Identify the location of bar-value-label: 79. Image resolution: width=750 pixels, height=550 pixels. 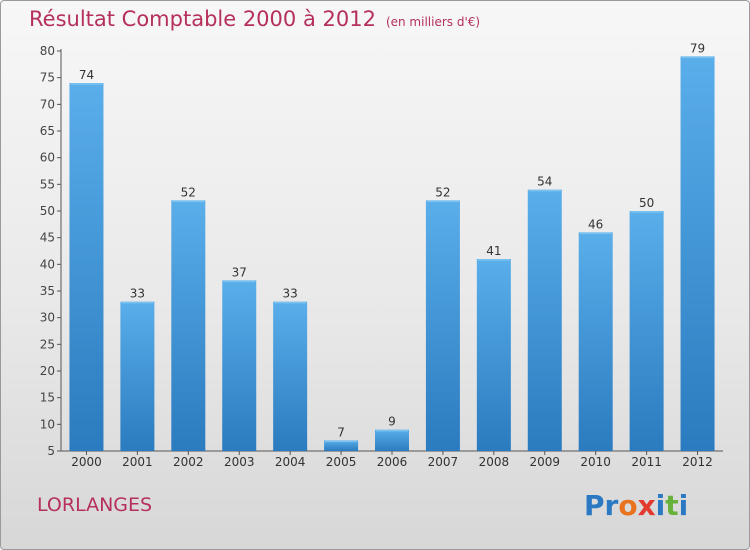
(697, 48).